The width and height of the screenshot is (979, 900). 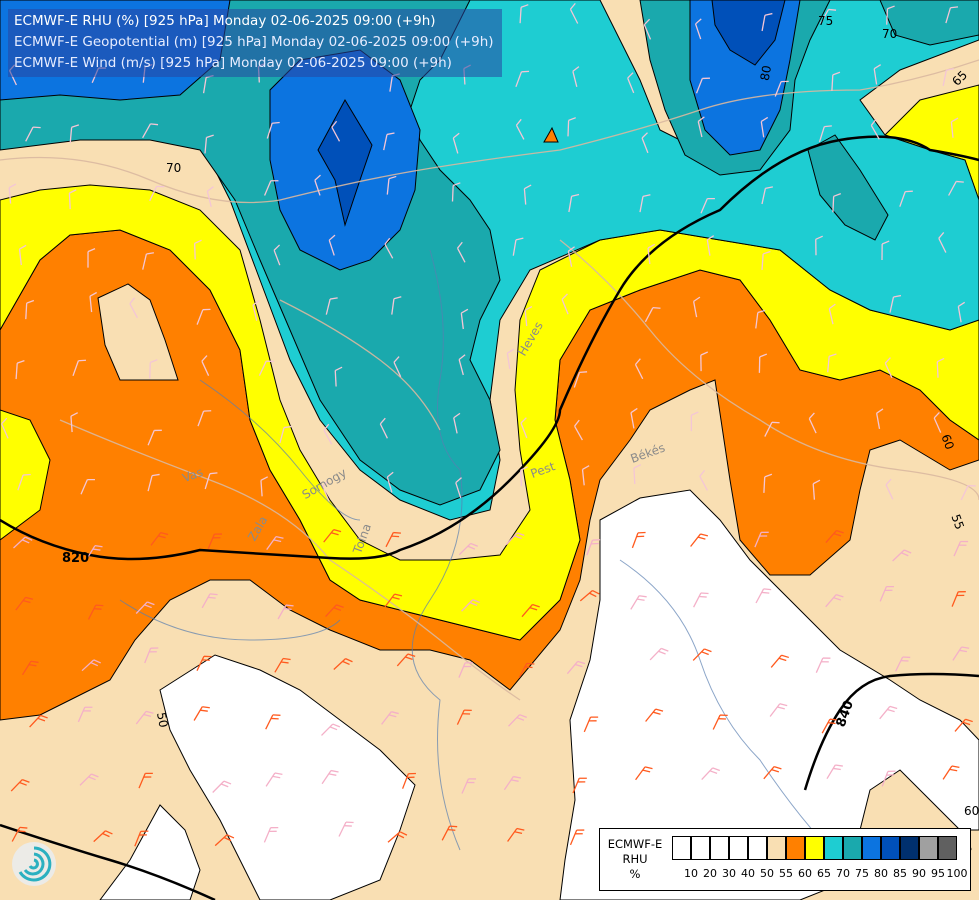 What do you see at coordinates (971, 811) in the screenshot?
I see `contour-label-rhu-60-se: 60` at bounding box center [971, 811].